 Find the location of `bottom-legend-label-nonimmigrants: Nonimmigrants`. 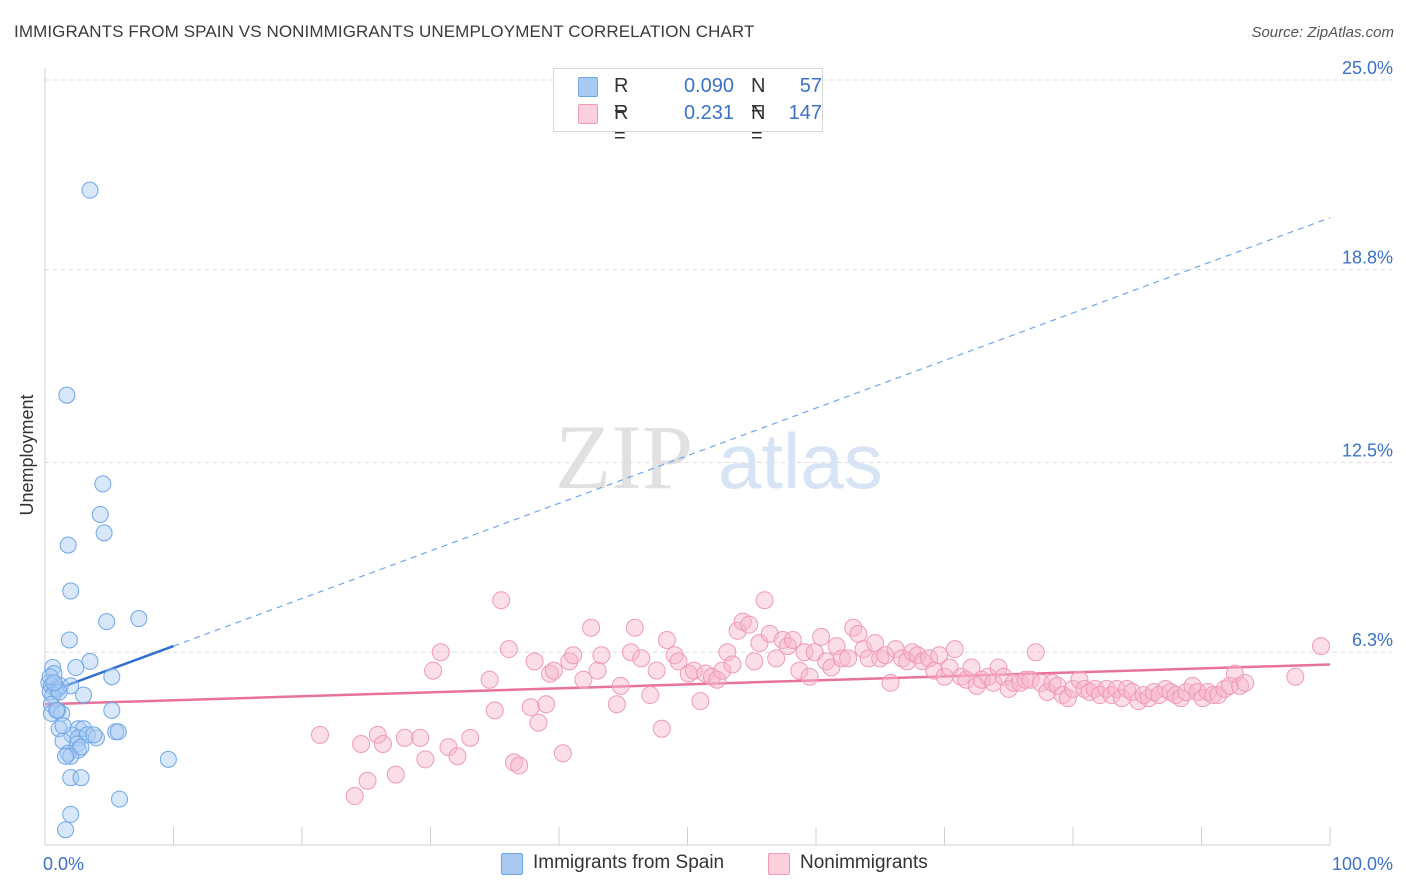

bottom-legend-label-nonimmigrants: Nonimmigrants is located at coordinates (864, 862).